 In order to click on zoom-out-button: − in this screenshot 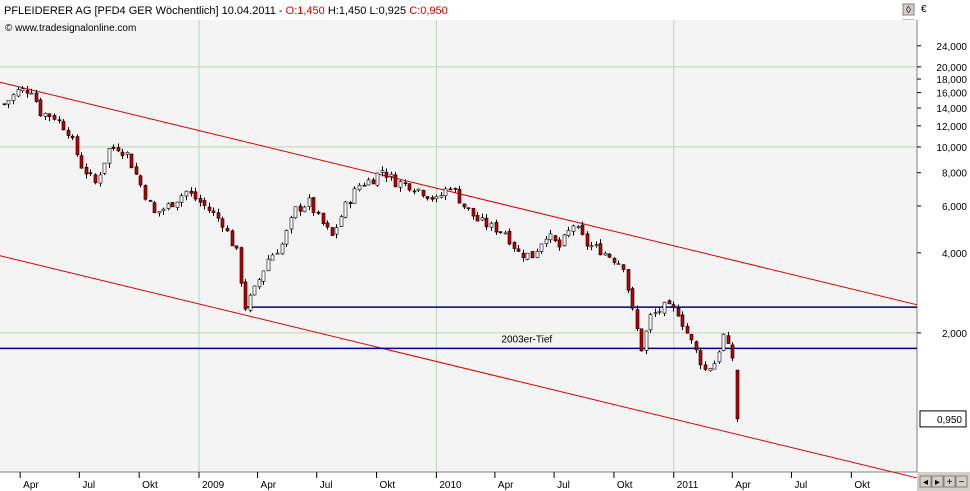, I will do `click(961, 481)`.